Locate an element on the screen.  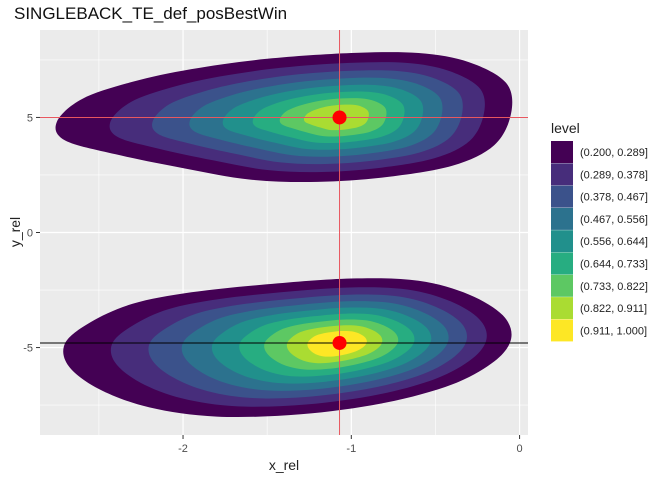
legend-label: (0.289, 0.378] is located at coordinates (614, 175).